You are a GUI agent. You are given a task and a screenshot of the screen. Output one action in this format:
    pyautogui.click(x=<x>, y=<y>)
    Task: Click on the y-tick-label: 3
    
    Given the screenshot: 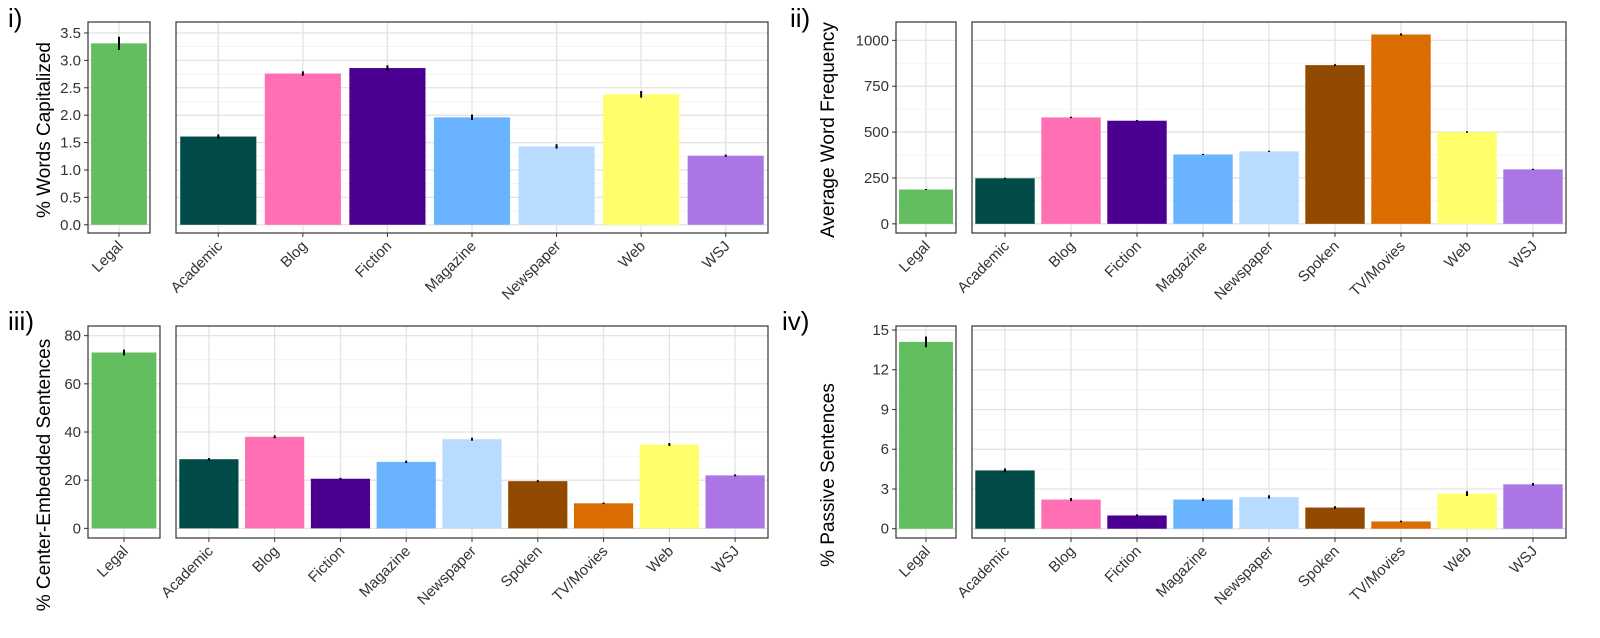 What is the action you would take?
    pyautogui.click(x=885, y=489)
    